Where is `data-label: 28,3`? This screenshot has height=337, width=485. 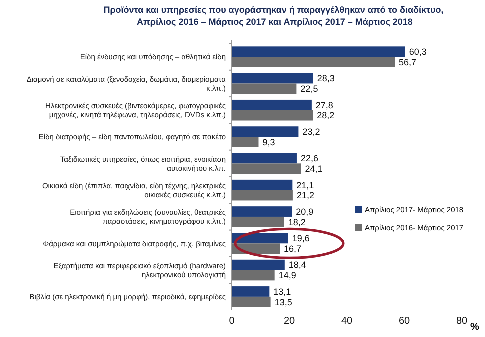 data-label: 28,3 is located at coordinates (326, 79).